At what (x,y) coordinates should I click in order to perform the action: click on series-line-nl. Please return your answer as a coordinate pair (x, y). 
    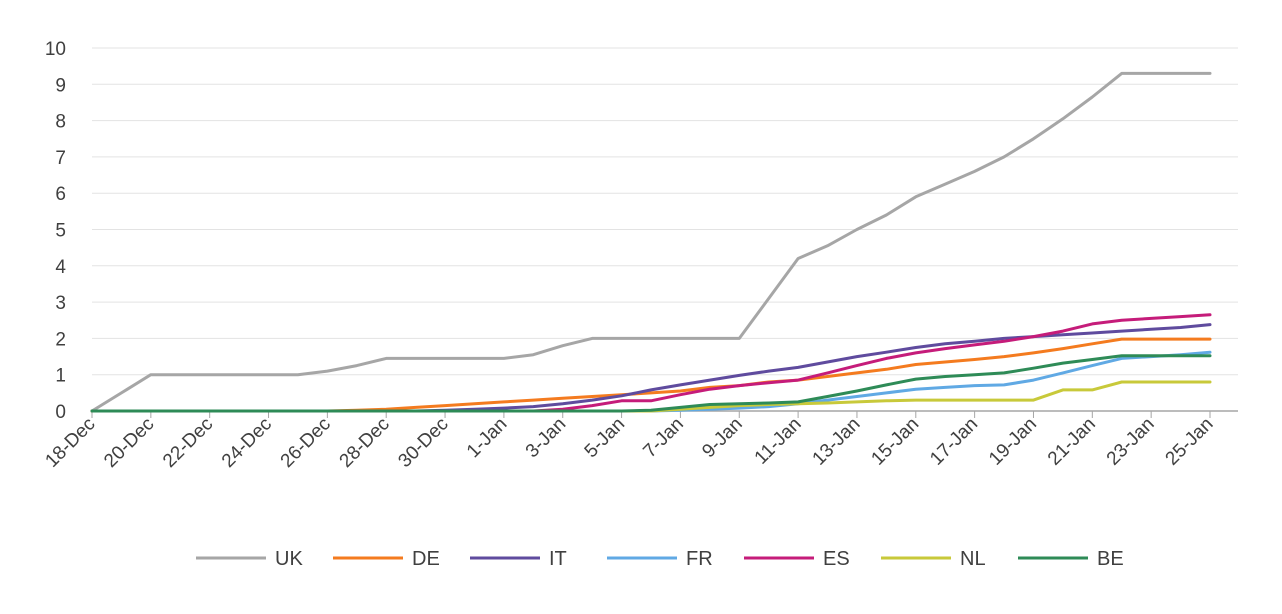
    Looking at the image, I should click on (651, 396).